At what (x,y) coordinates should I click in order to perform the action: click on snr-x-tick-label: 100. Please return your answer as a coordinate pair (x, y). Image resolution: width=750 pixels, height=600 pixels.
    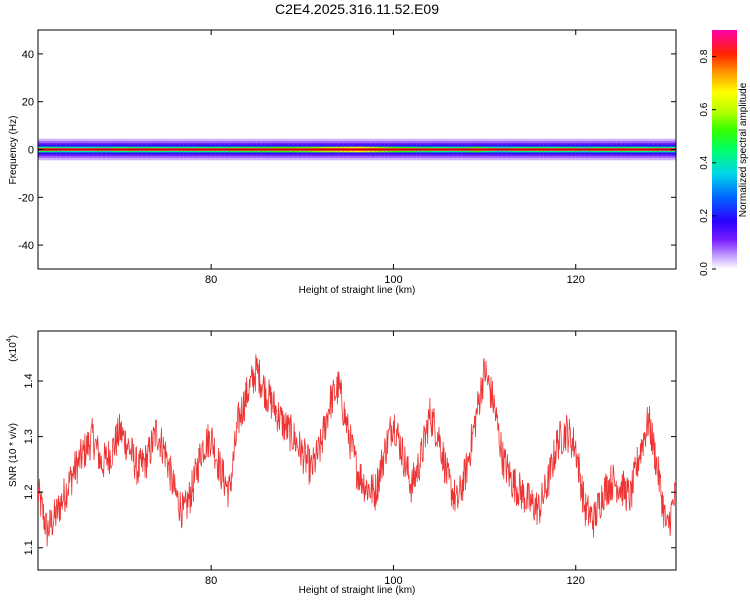
    Looking at the image, I should click on (393, 581).